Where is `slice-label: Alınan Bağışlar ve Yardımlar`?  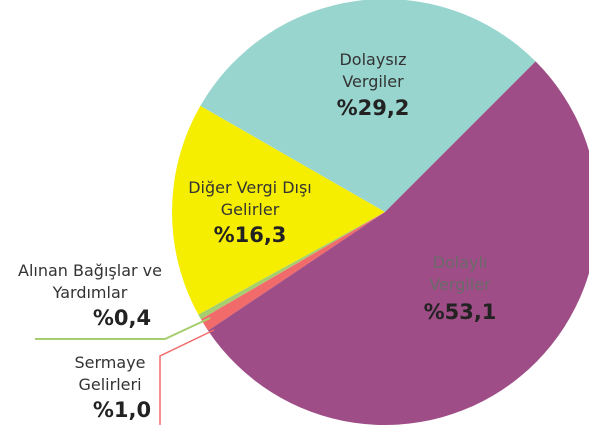 slice-label: Alınan Bağışlar ve Yardımlar is located at coordinates (90, 281).